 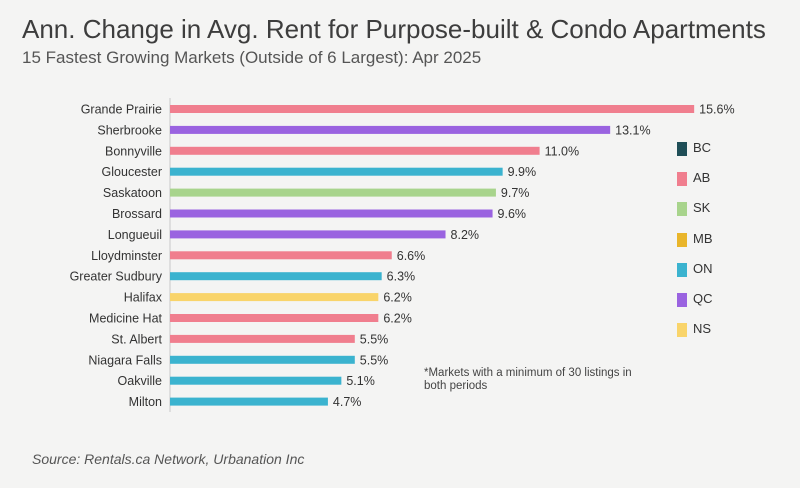 I want to click on legend-label: AB, so click(x=702, y=178).